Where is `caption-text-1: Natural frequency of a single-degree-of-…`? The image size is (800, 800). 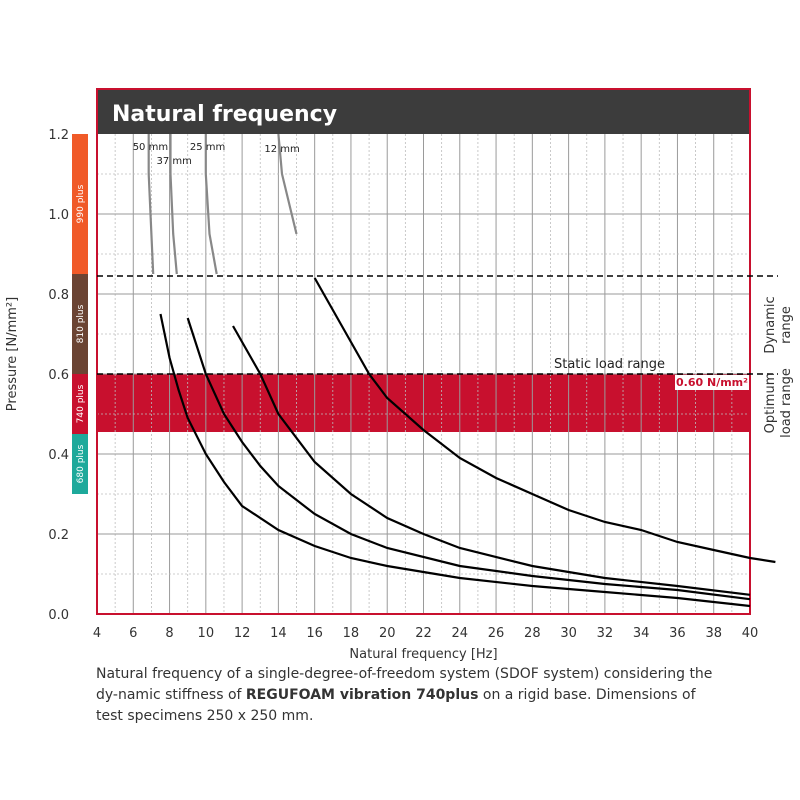
caption-text-1: Natural frequency of a single-degree-of-… is located at coordinates (404, 684).